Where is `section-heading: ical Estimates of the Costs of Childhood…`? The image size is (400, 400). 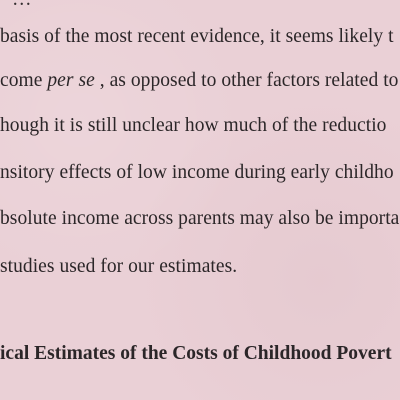 section-heading: ical Estimates of the Costs of Childhood… is located at coordinates (196, 353).